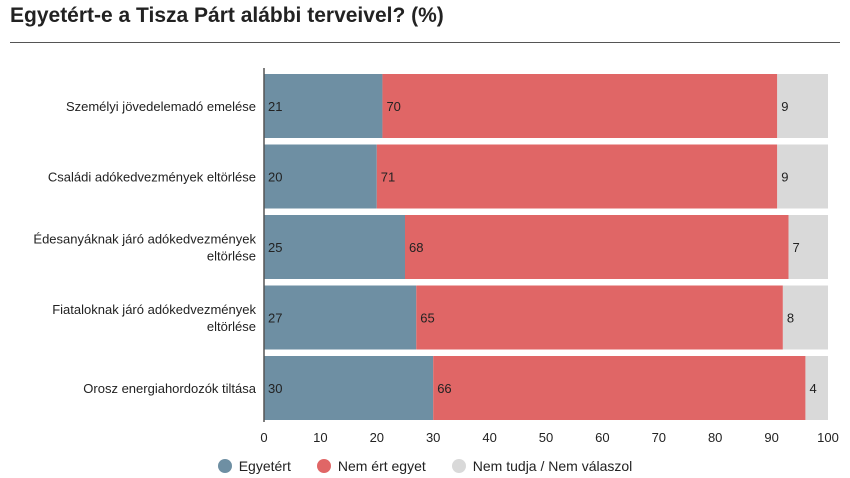 This screenshot has height=478, width=850. Describe the element at coordinates (275, 318) in the screenshot. I see `data-label: 27` at that location.